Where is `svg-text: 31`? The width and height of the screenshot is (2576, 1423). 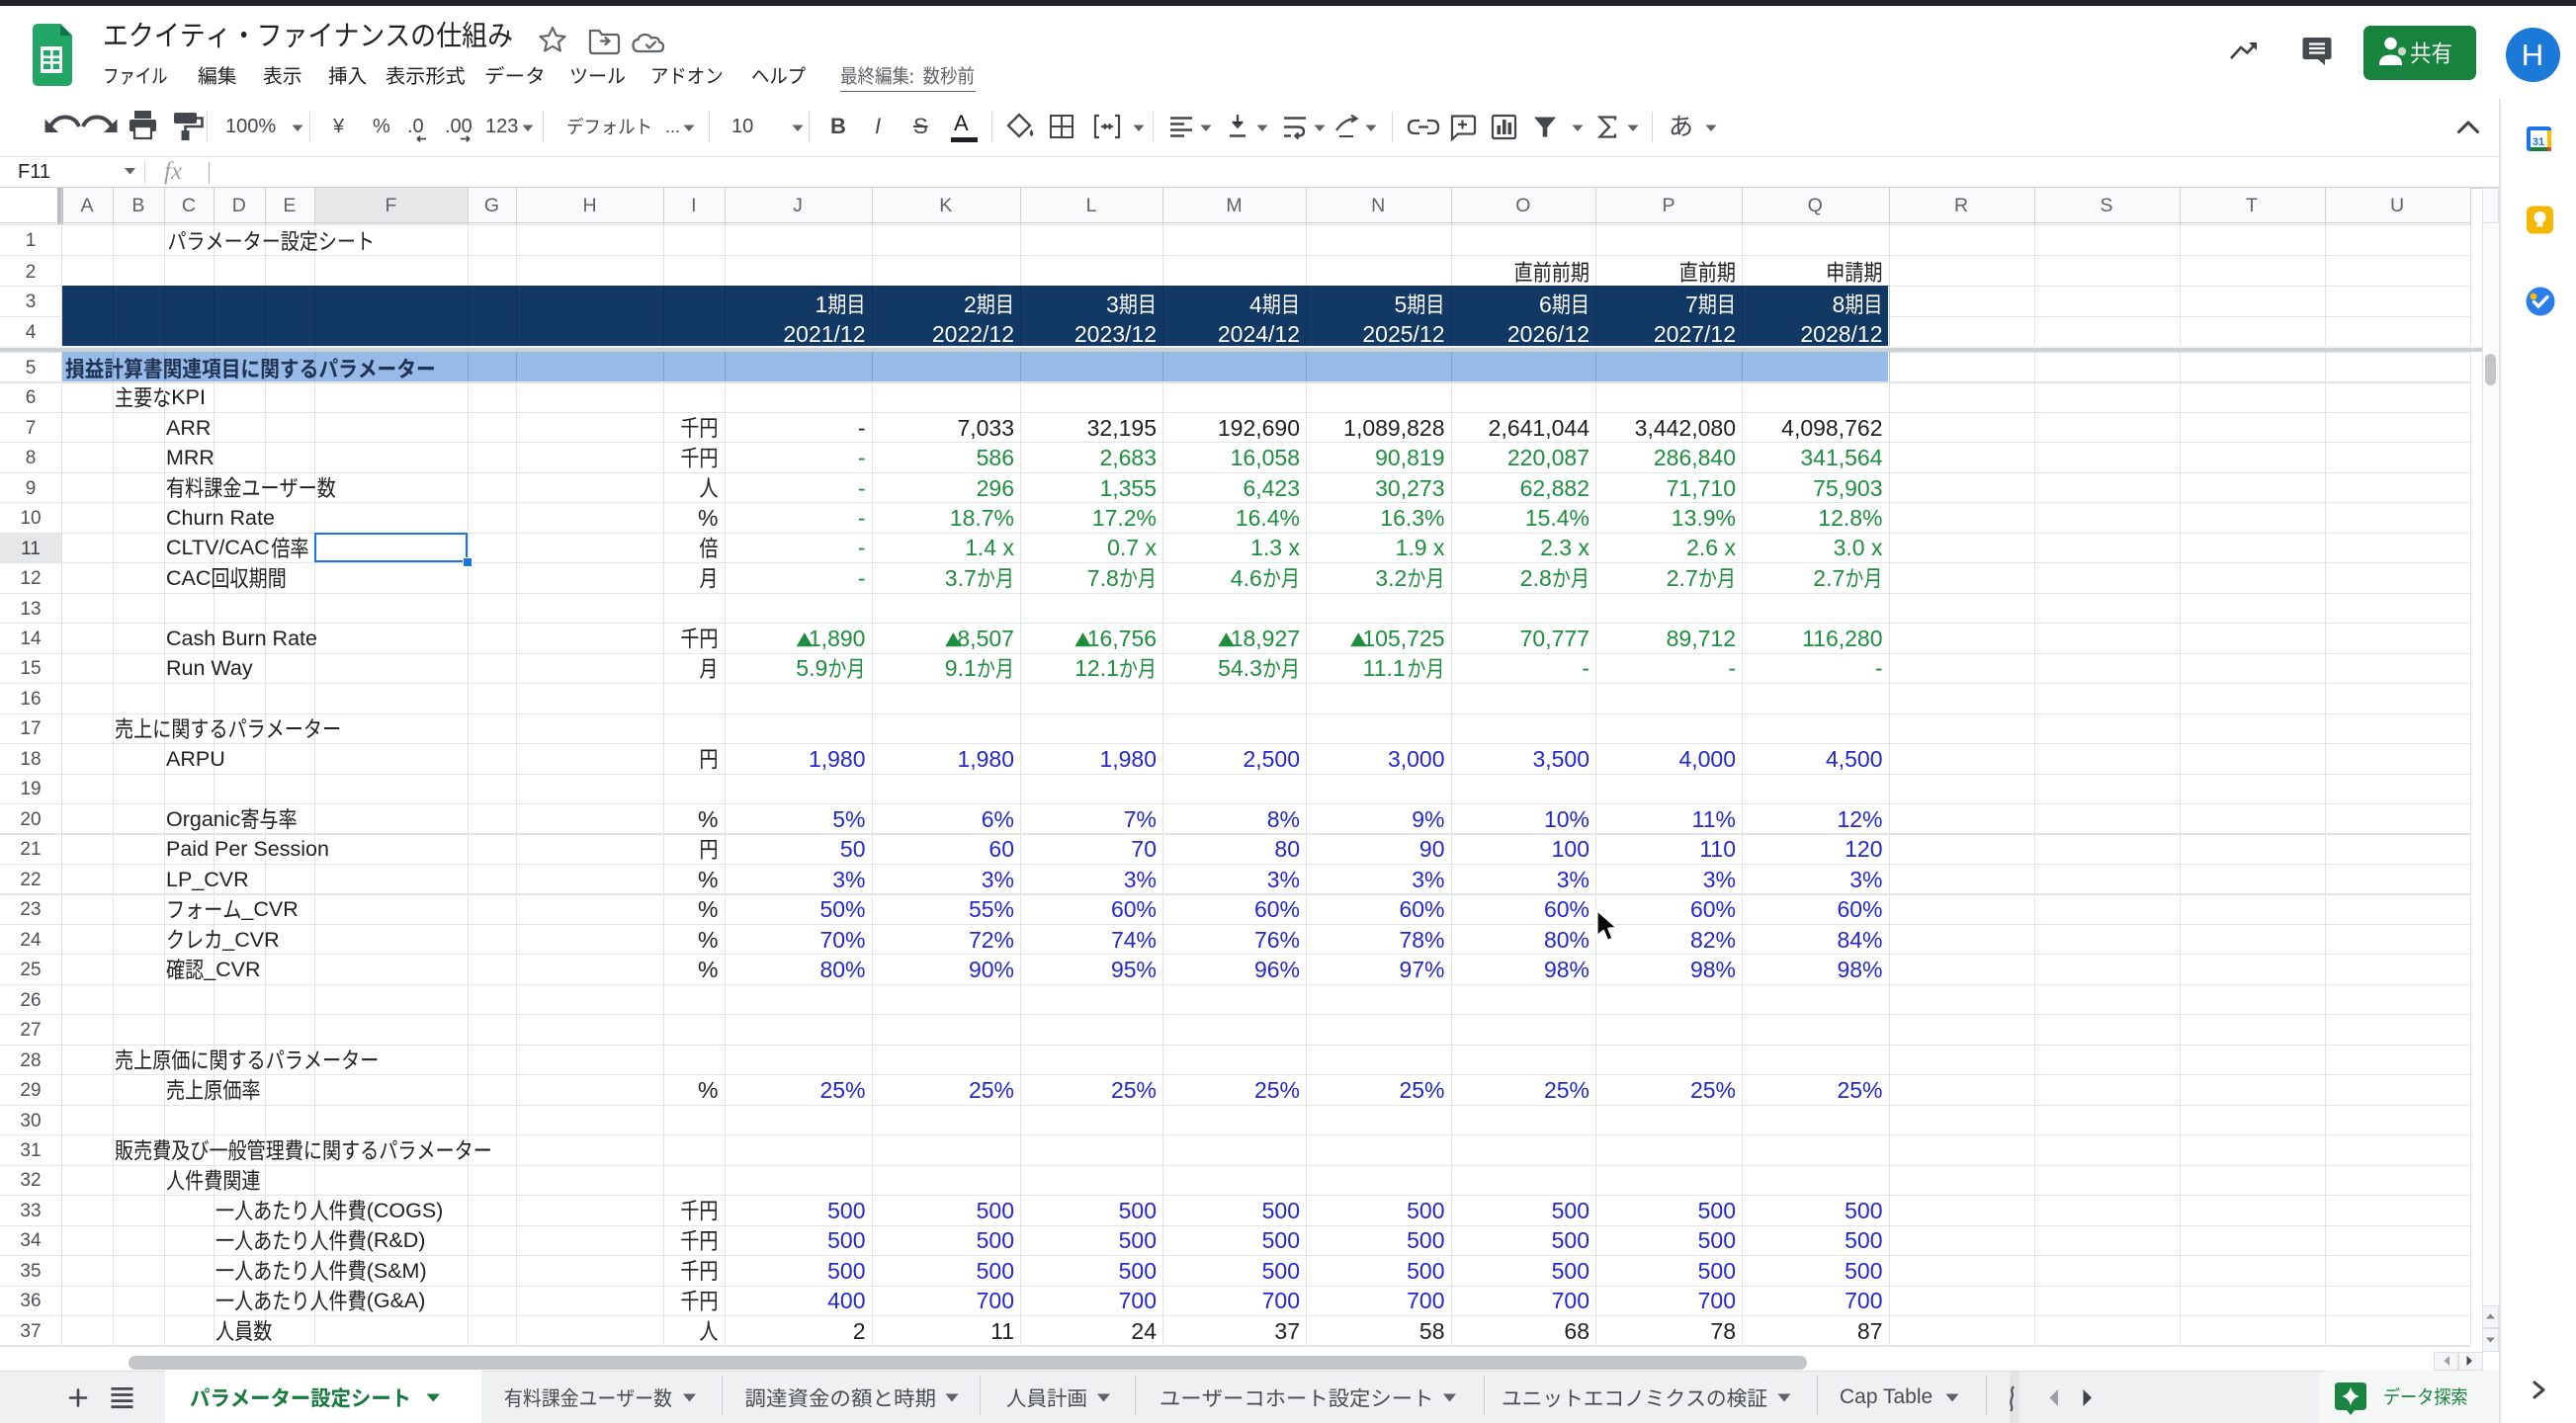 svg-text: 31 is located at coordinates (2538, 142).